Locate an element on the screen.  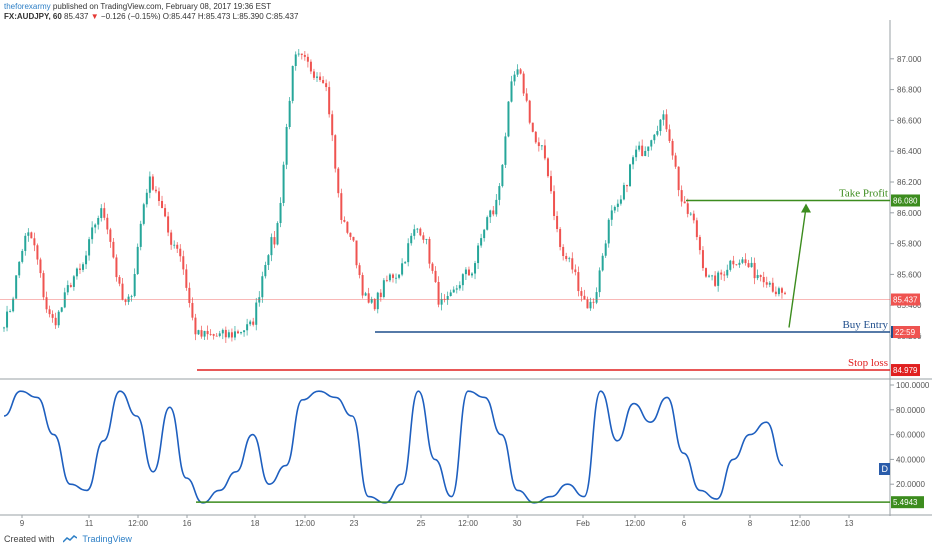
price-tick-label: 86.800 is located at coordinates (909, 90).